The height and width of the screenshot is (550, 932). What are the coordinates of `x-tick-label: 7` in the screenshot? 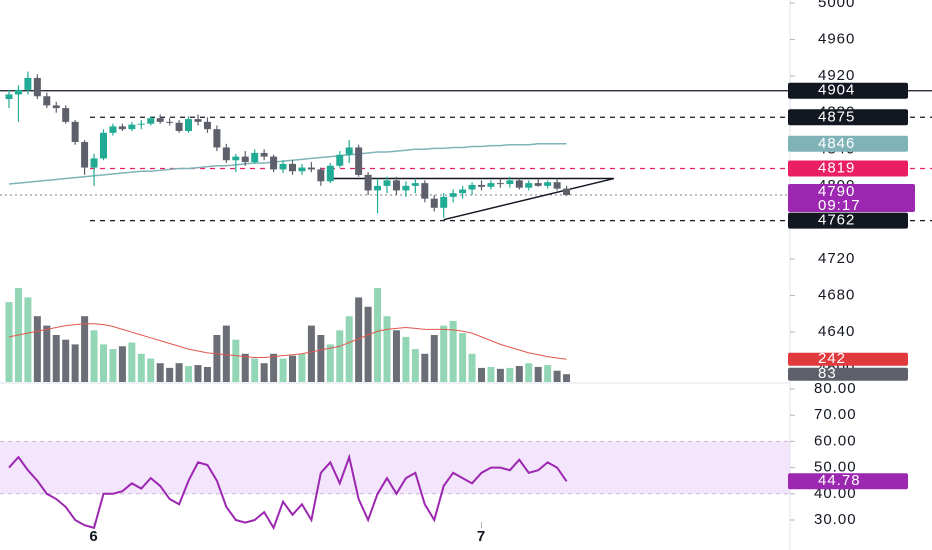 It's located at (481, 536).